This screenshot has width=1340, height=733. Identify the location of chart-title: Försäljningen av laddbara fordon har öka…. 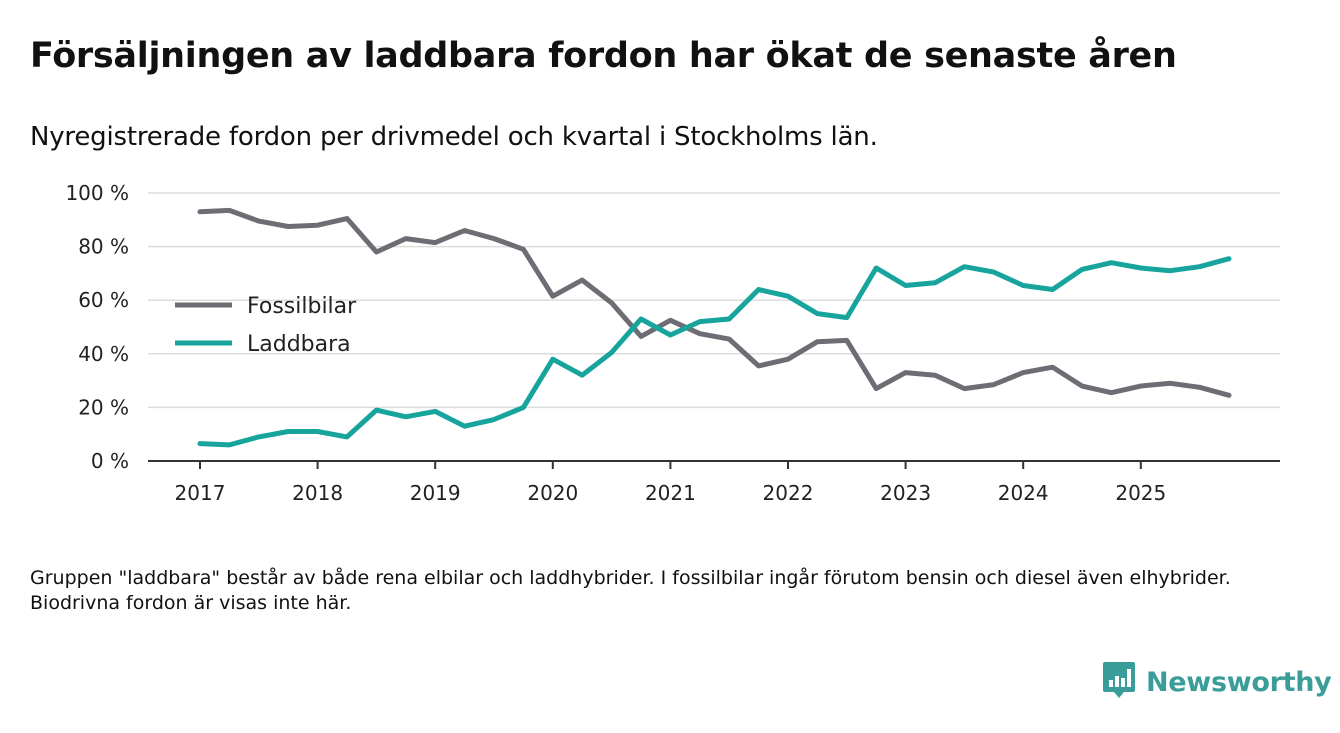
(603, 56).